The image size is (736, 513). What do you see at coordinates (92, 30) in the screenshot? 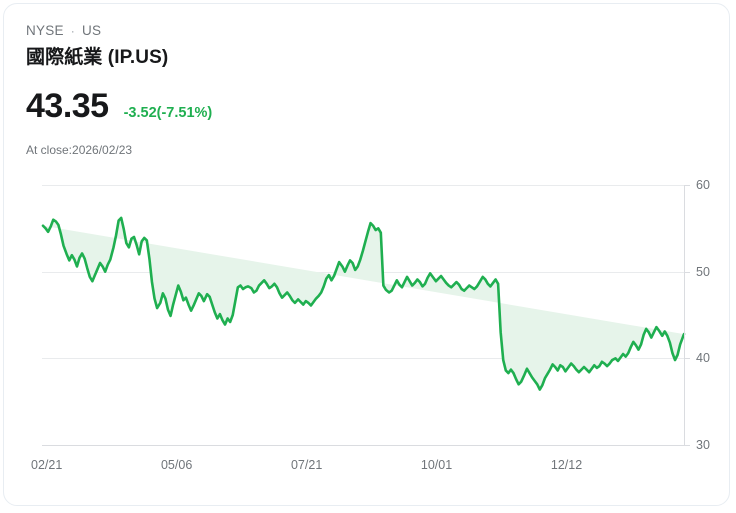
I see `exchange-region: US` at bounding box center [92, 30].